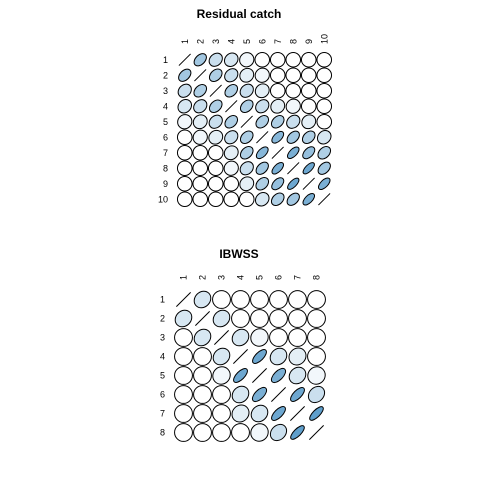  I want to click on ibwss-row-label-1: 1, so click(162, 300).